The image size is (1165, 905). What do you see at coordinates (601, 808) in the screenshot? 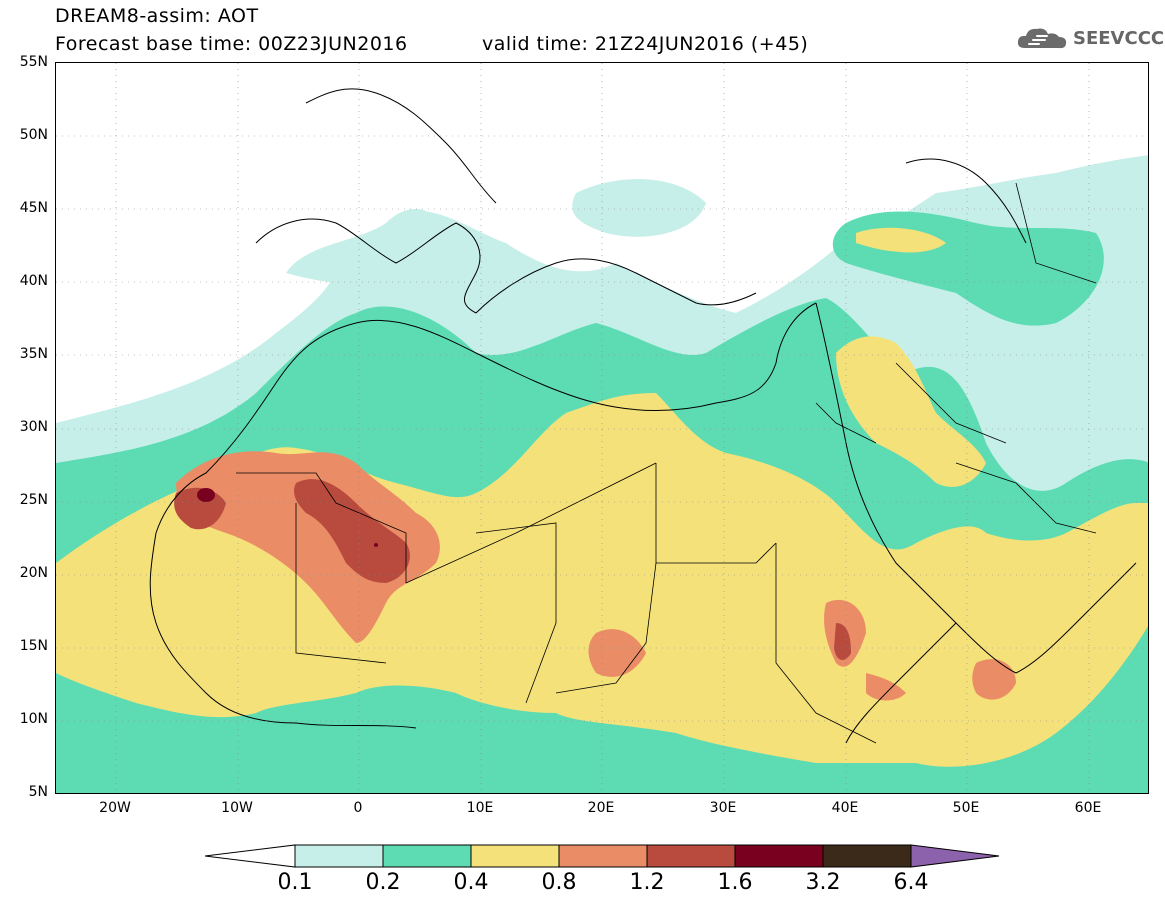
I see `lon-label: 20E` at bounding box center [601, 808].